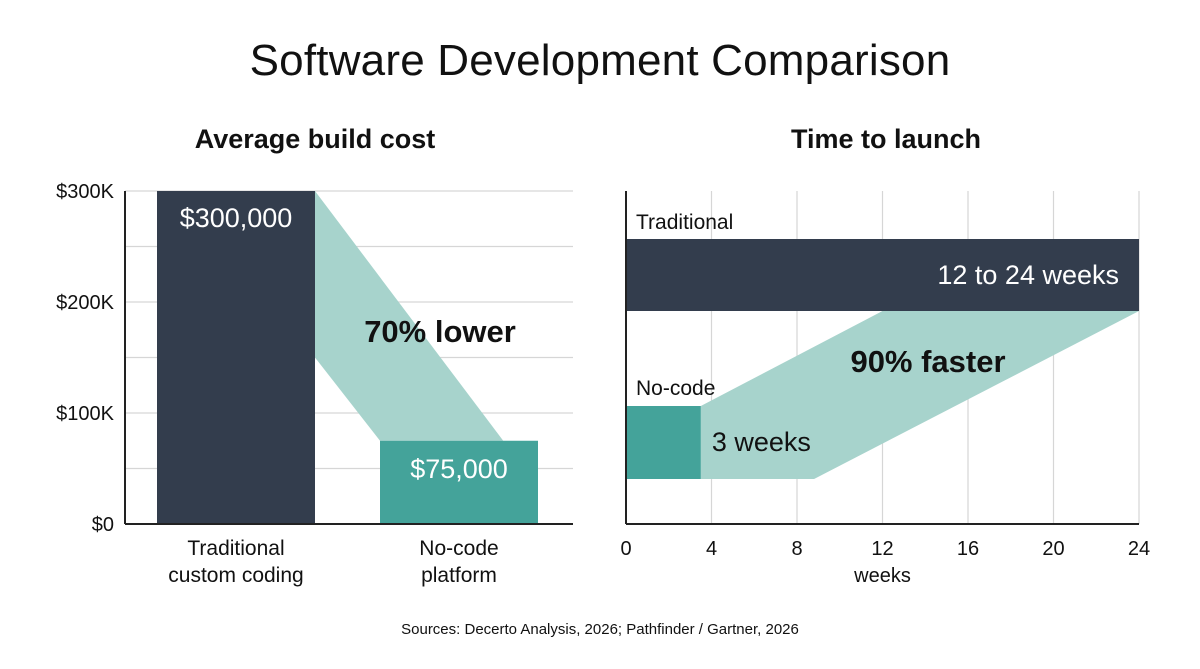 The height and width of the screenshot is (669, 1200). Describe the element at coordinates (796, 549) in the screenshot. I see `time-x-tick-label: 8` at that location.